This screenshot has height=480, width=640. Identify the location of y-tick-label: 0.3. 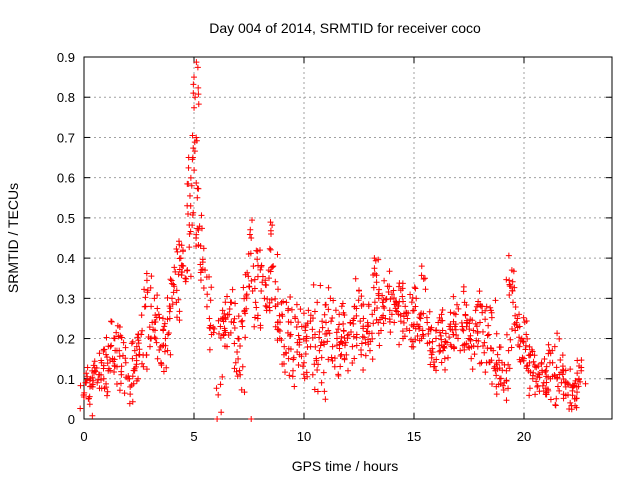
(66, 298).